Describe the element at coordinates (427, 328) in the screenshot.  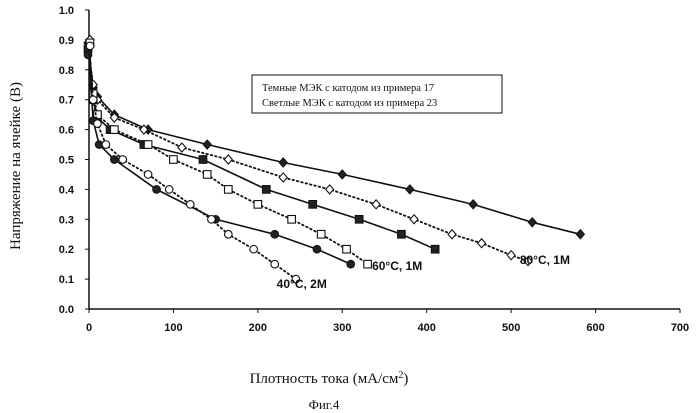
I see `x-tick-label: 400` at that location.